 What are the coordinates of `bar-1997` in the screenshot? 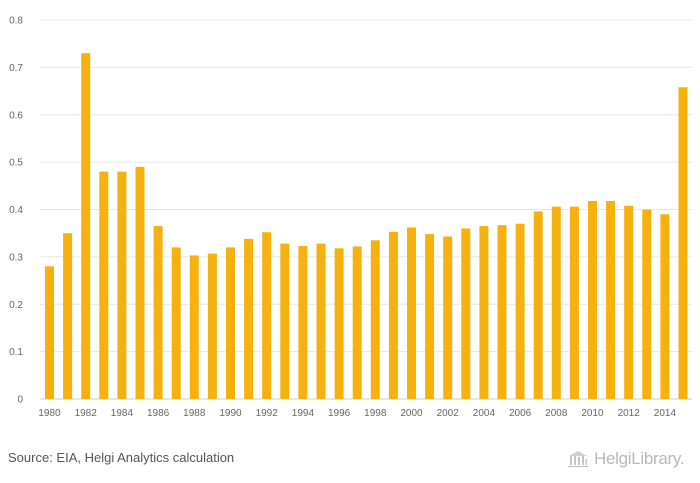 It's located at (357, 322).